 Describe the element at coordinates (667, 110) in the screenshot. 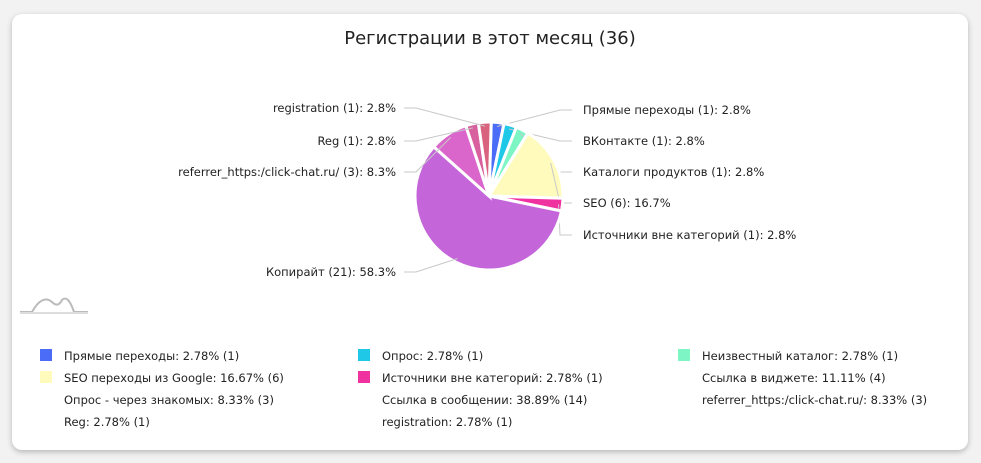

I see `slice-label: Прямые переходы (1): 2.8%` at that location.